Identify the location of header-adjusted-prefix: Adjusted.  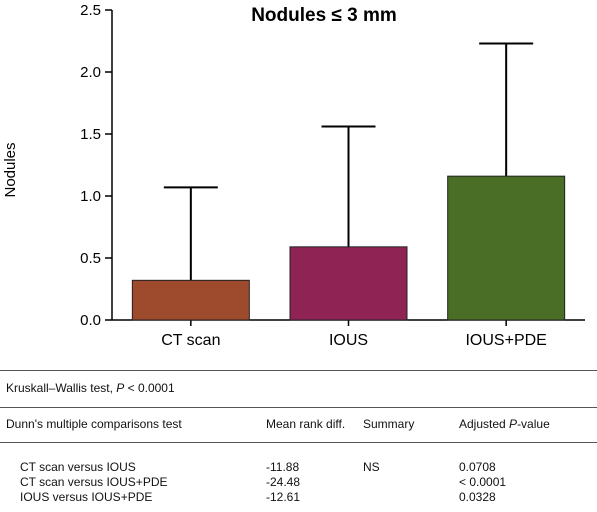
(484, 424).